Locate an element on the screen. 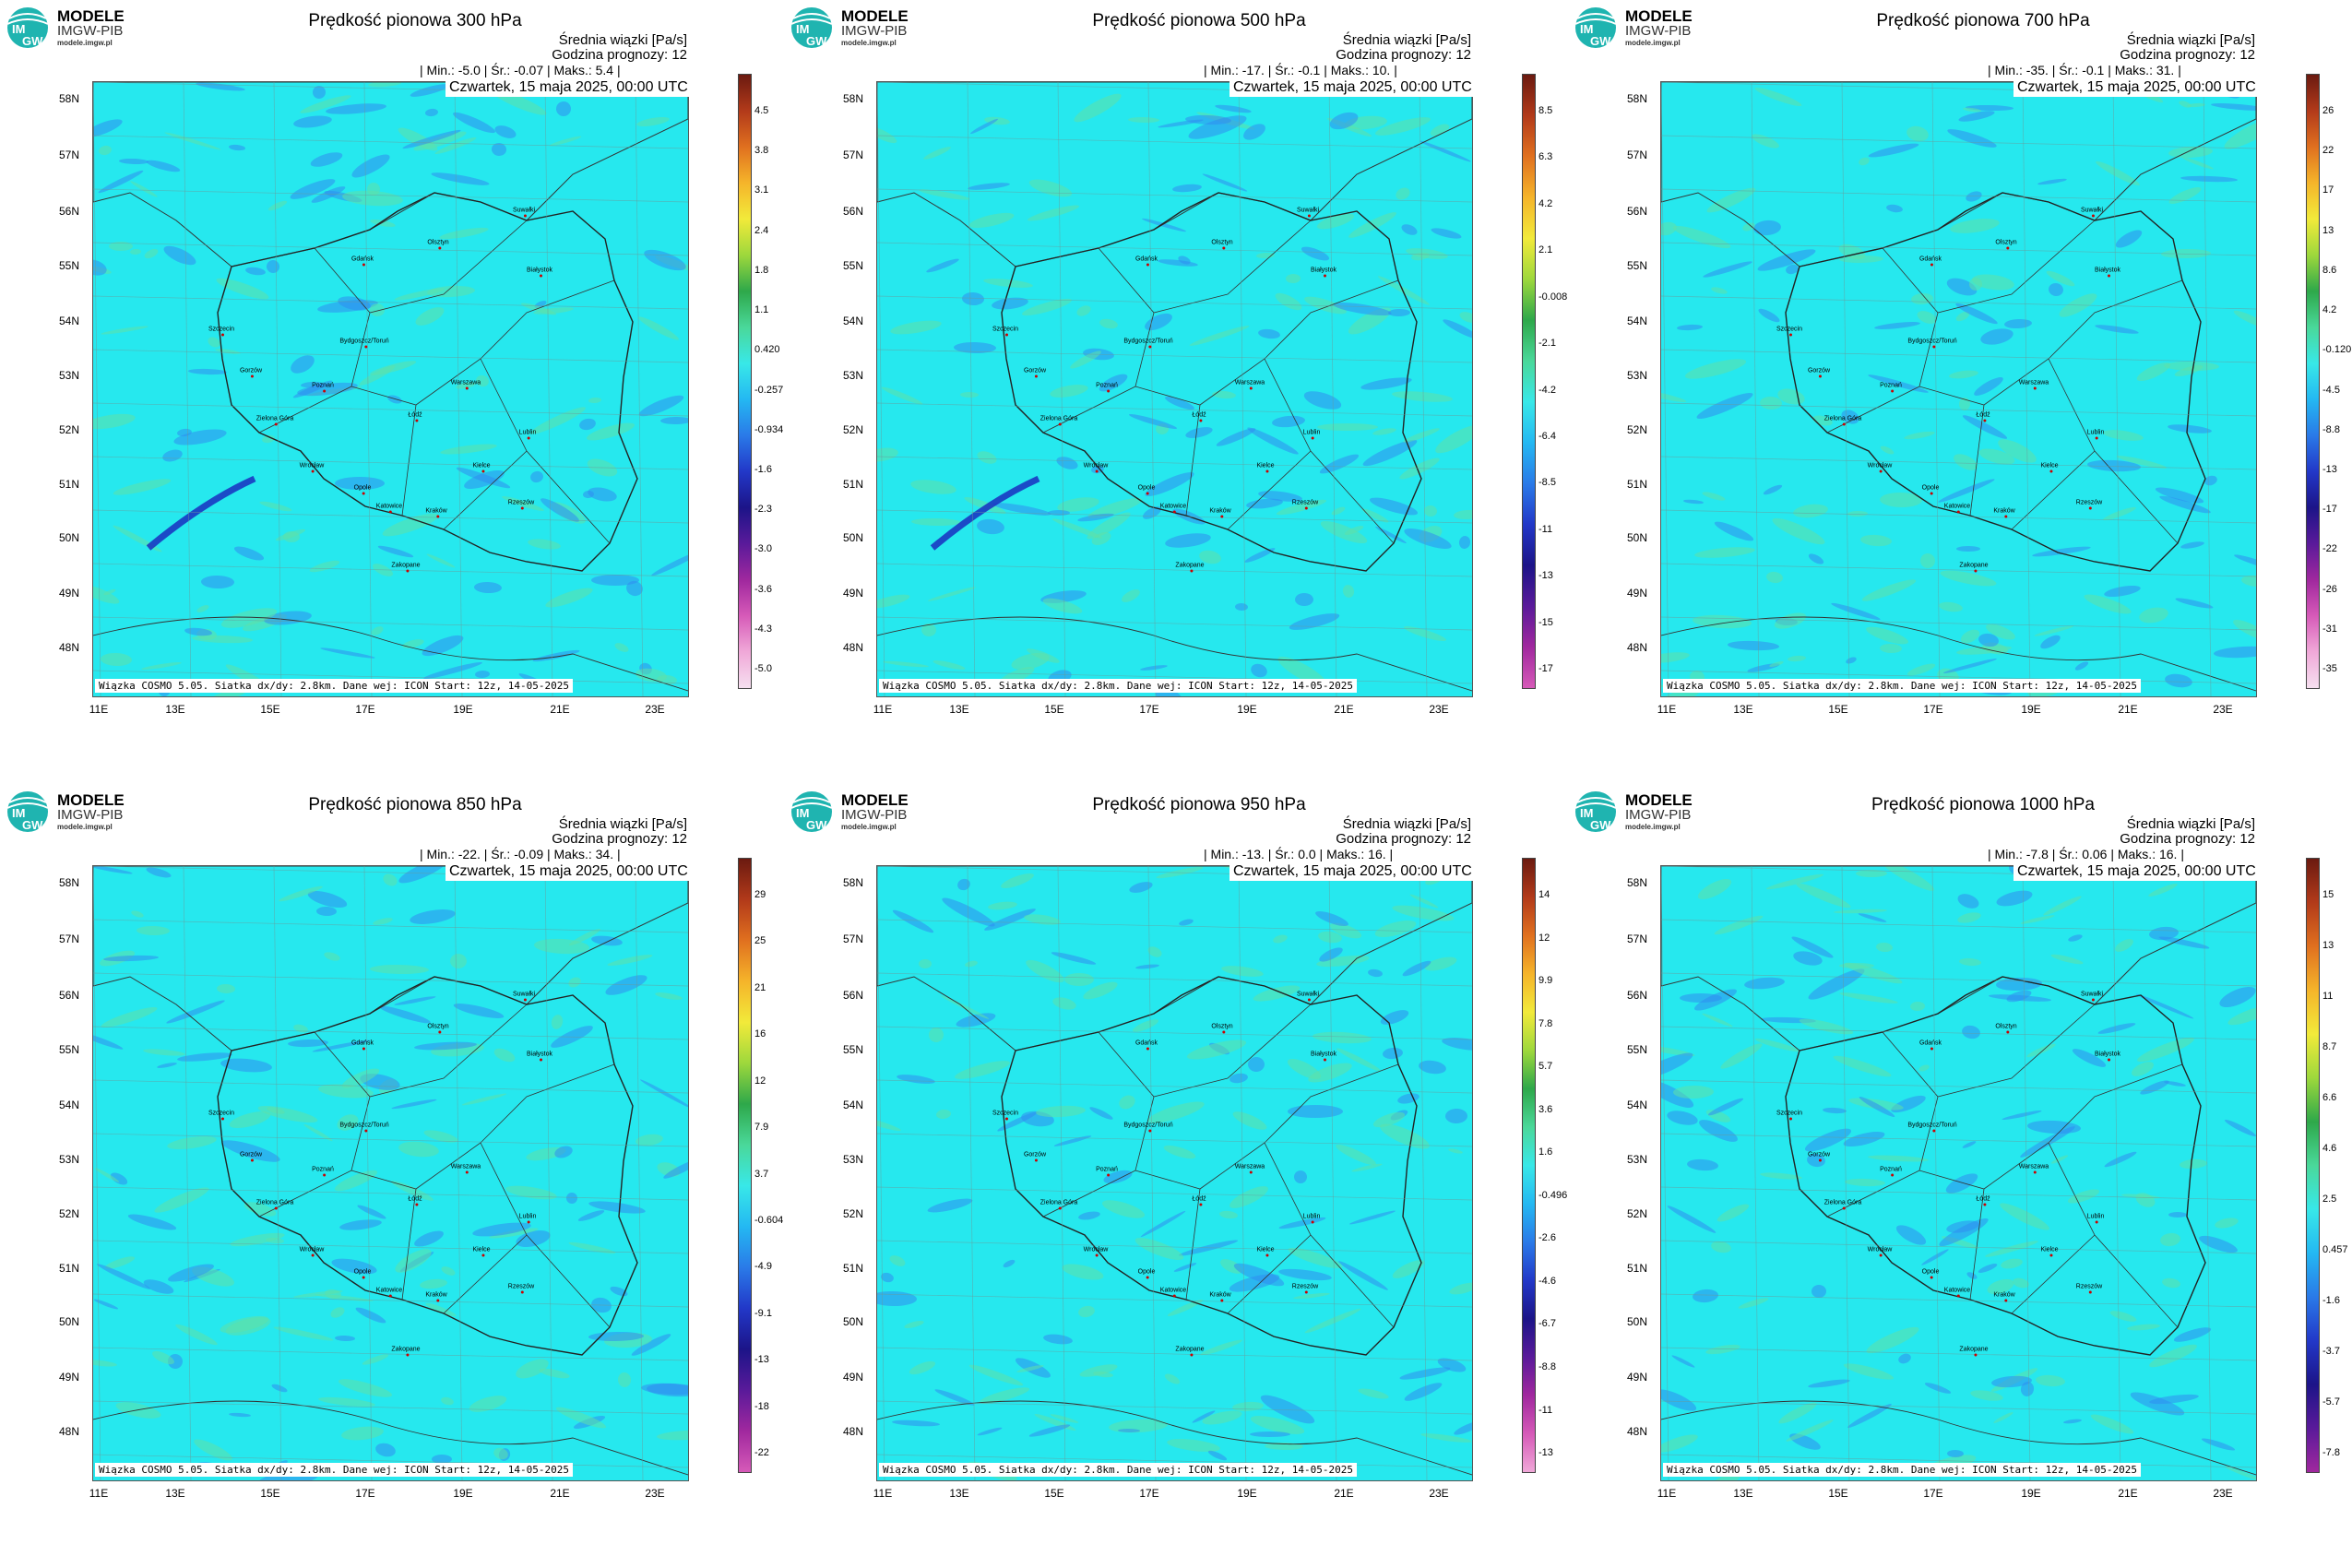  imgw-logo-icon: IM GW is located at coordinates (1596, 28).